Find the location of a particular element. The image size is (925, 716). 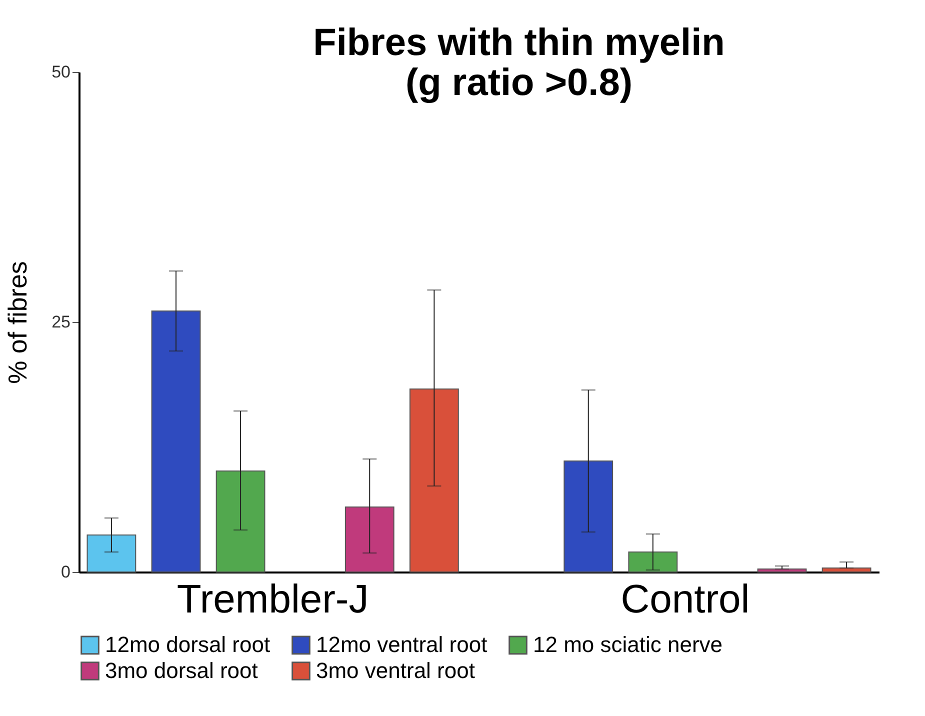

y-axis-title: % of fibres is located at coordinates (17, 322).